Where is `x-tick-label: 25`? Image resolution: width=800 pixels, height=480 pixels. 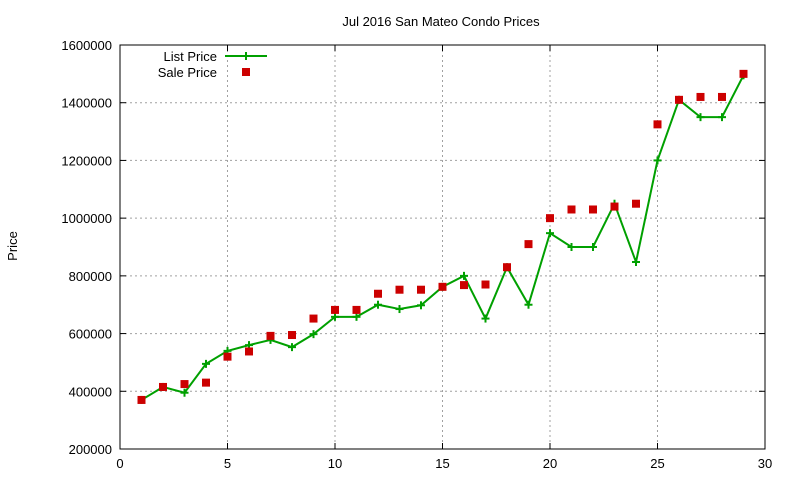
x-tick-label: 25 is located at coordinates (657, 463).